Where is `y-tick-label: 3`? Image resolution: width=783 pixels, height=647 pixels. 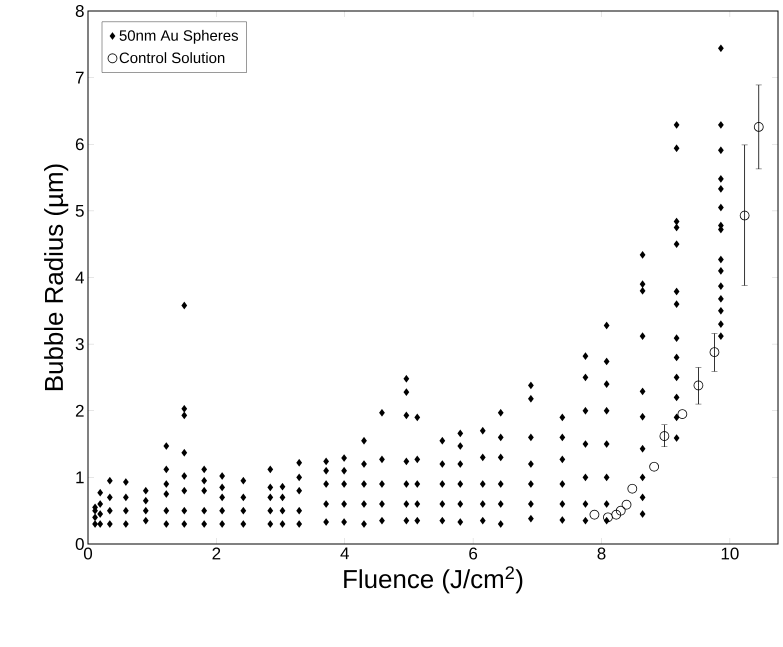 y-tick-label: 3 is located at coordinates (80, 344).